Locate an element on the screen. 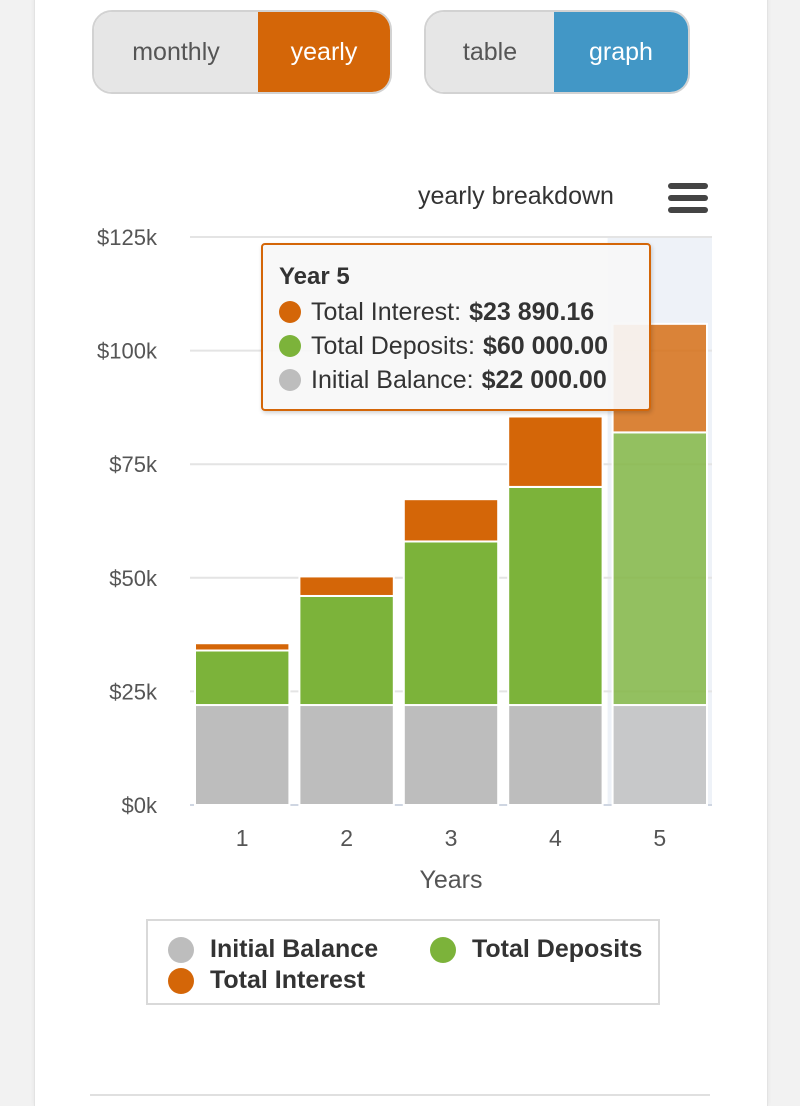 The height and width of the screenshot is (1106, 800). y-tick-label: $25k is located at coordinates (133, 691).